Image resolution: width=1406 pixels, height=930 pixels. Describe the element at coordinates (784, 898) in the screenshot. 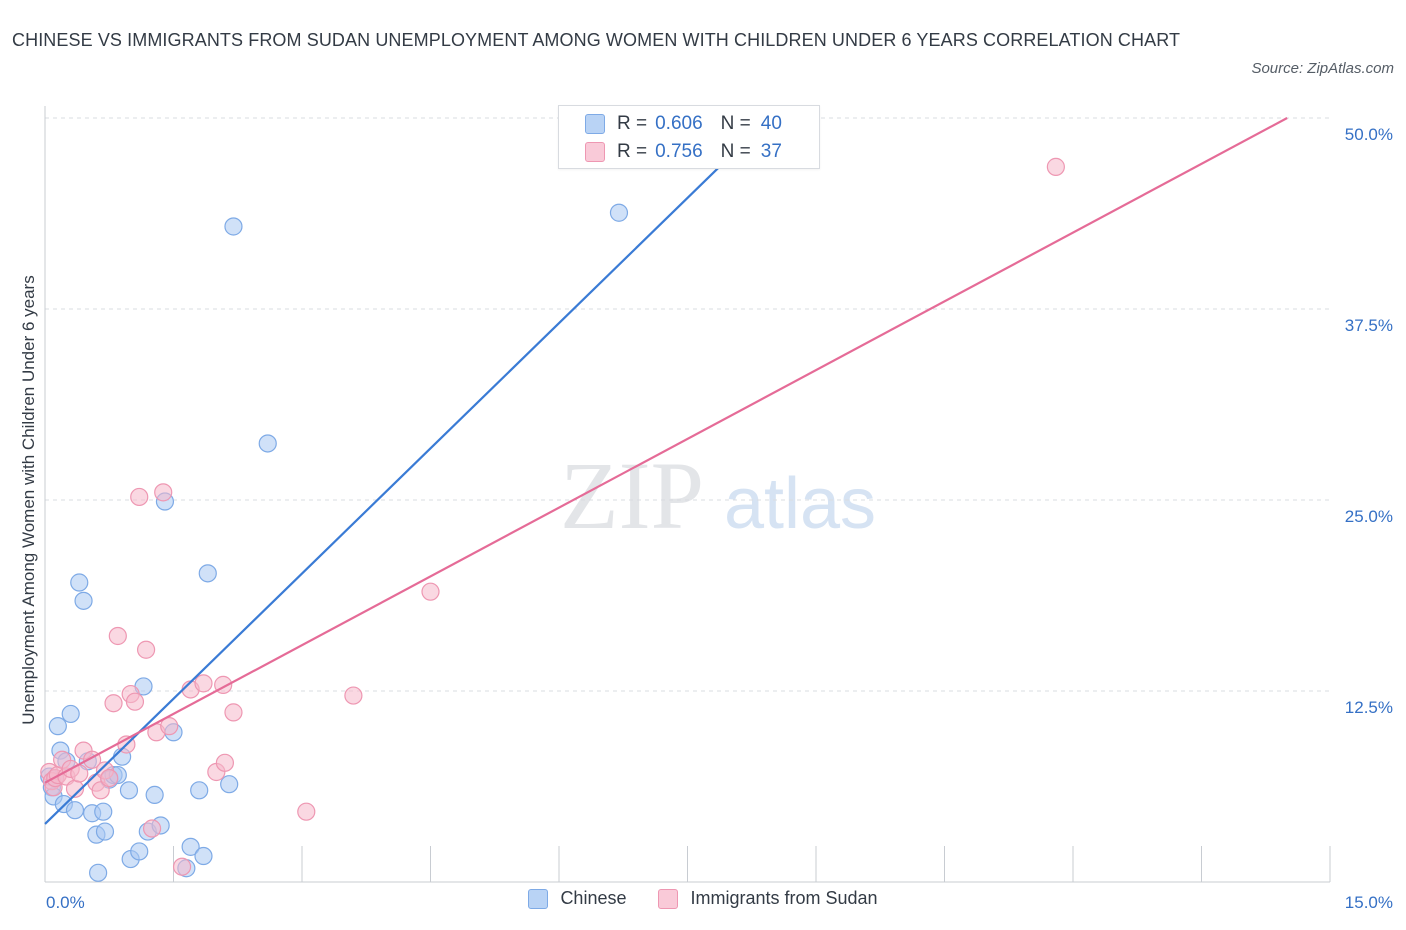

I see `legend-label-sudan: Immigrants from Sudan` at that location.